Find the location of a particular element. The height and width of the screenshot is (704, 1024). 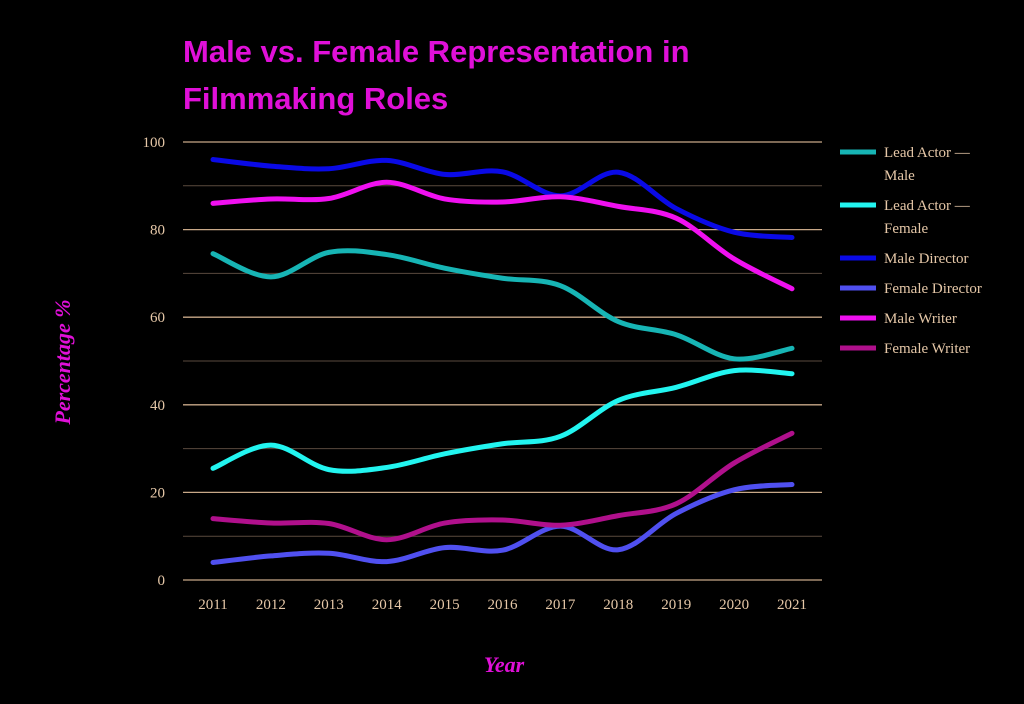

x-tick-label: 2015 is located at coordinates (445, 605).